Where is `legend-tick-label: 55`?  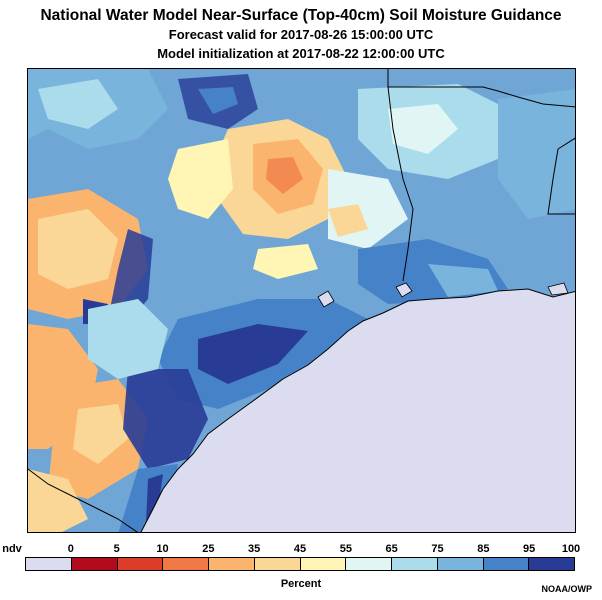 legend-tick-label: 55 is located at coordinates (345, 549).